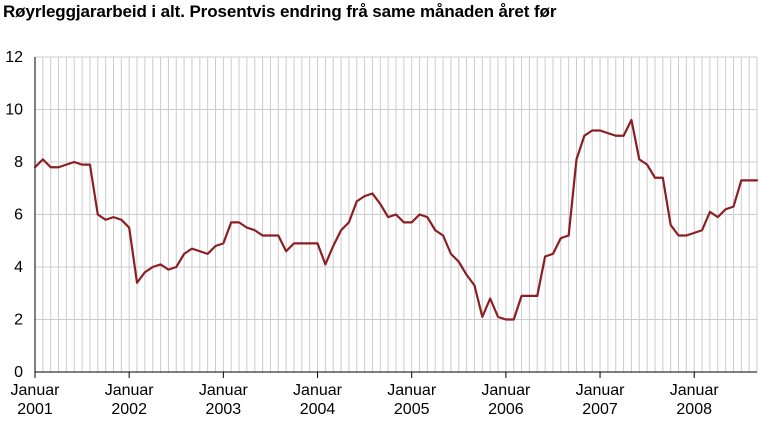 The image size is (768, 426). I want to click on x-tick-label-year: 2006, so click(506, 409).